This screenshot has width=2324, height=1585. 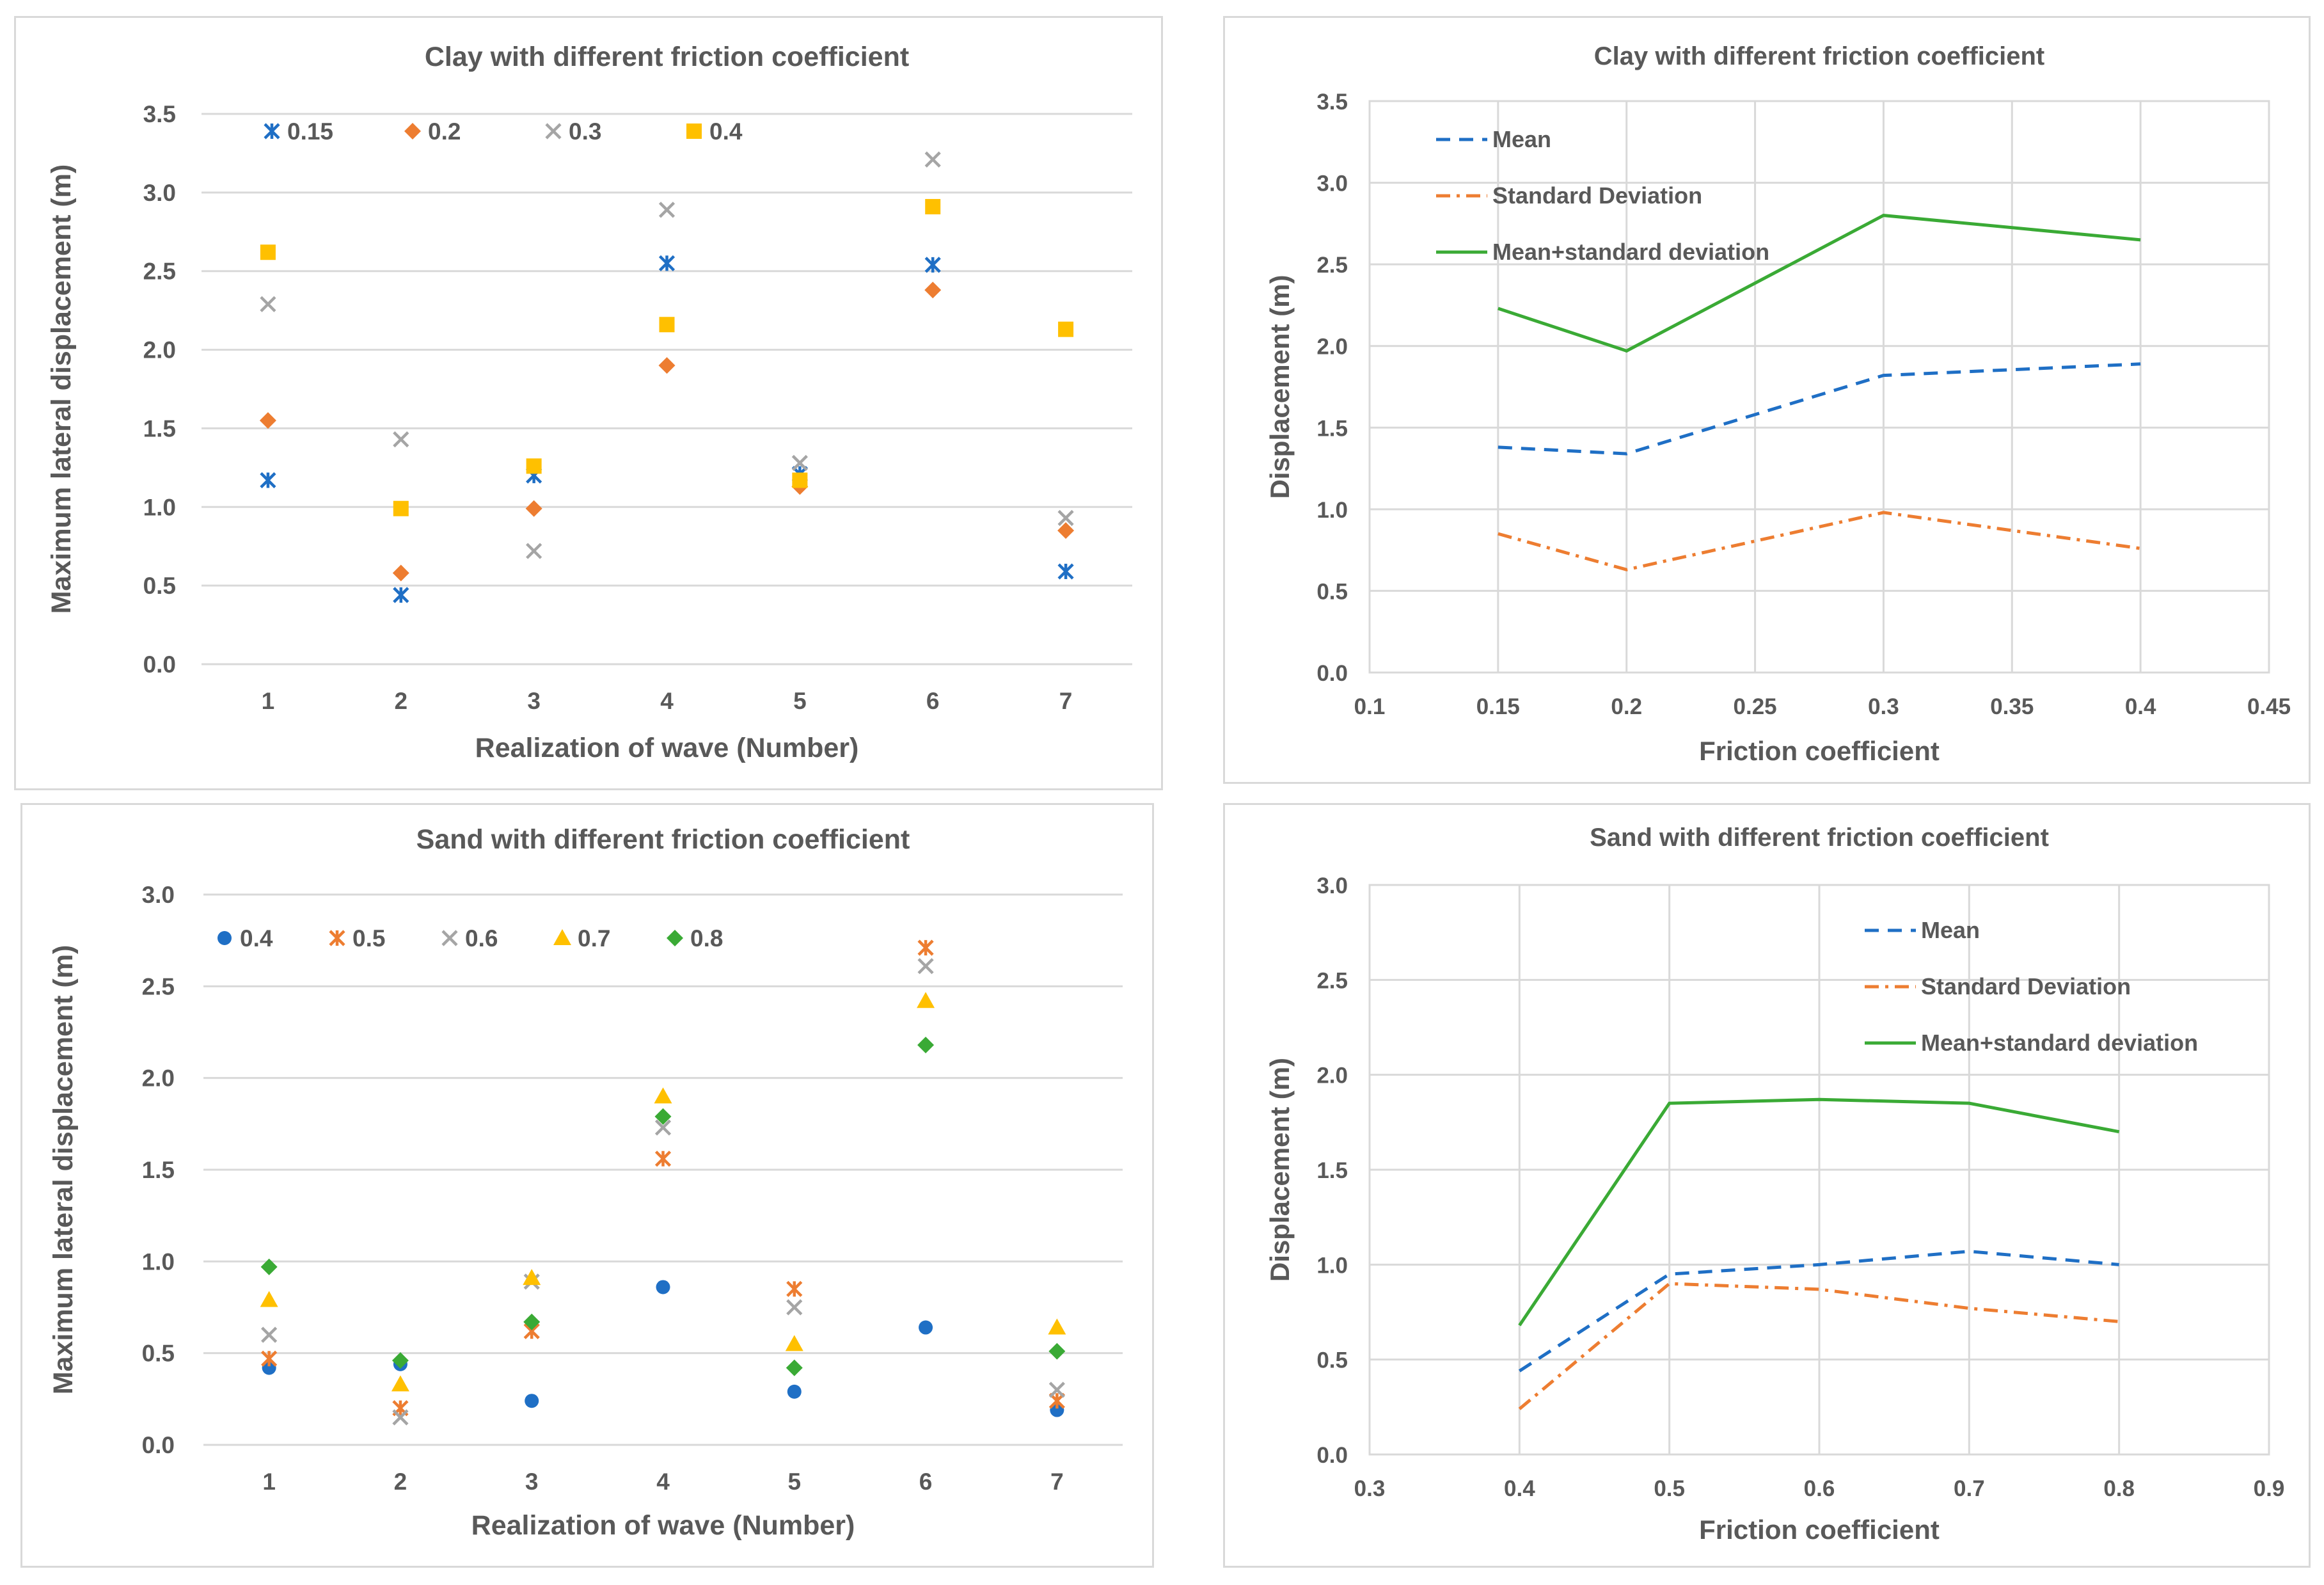 What do you see at coordinates (663, 1192) in the screenshot?
I see `series-0.7` at bounding box center [663, 1192].